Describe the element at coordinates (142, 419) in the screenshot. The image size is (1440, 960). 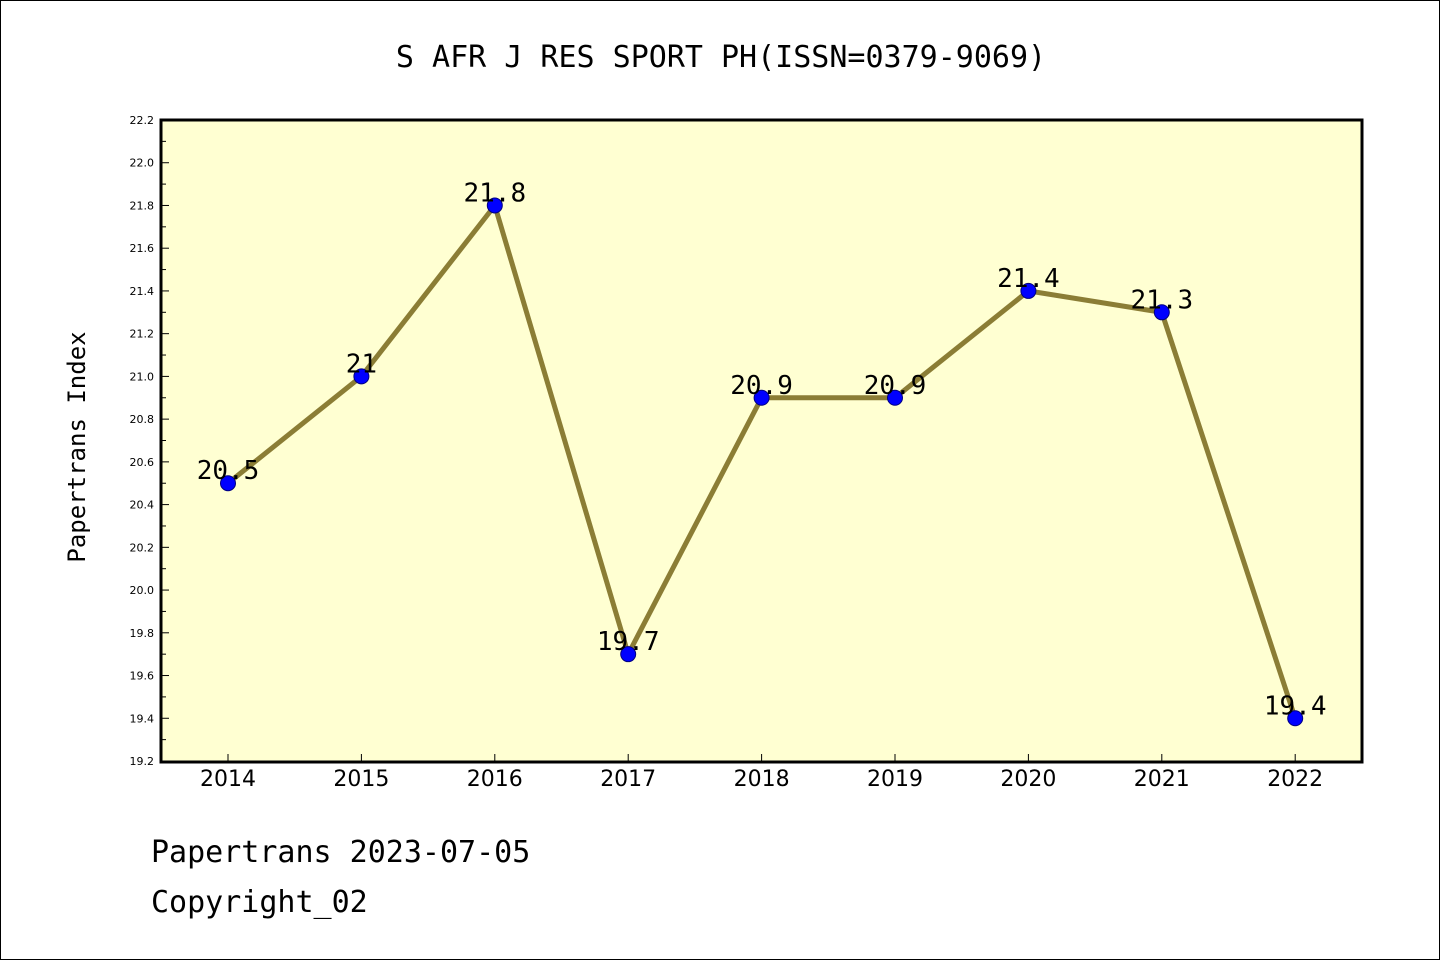
I see `y-tick-label: 20.8` at that location.